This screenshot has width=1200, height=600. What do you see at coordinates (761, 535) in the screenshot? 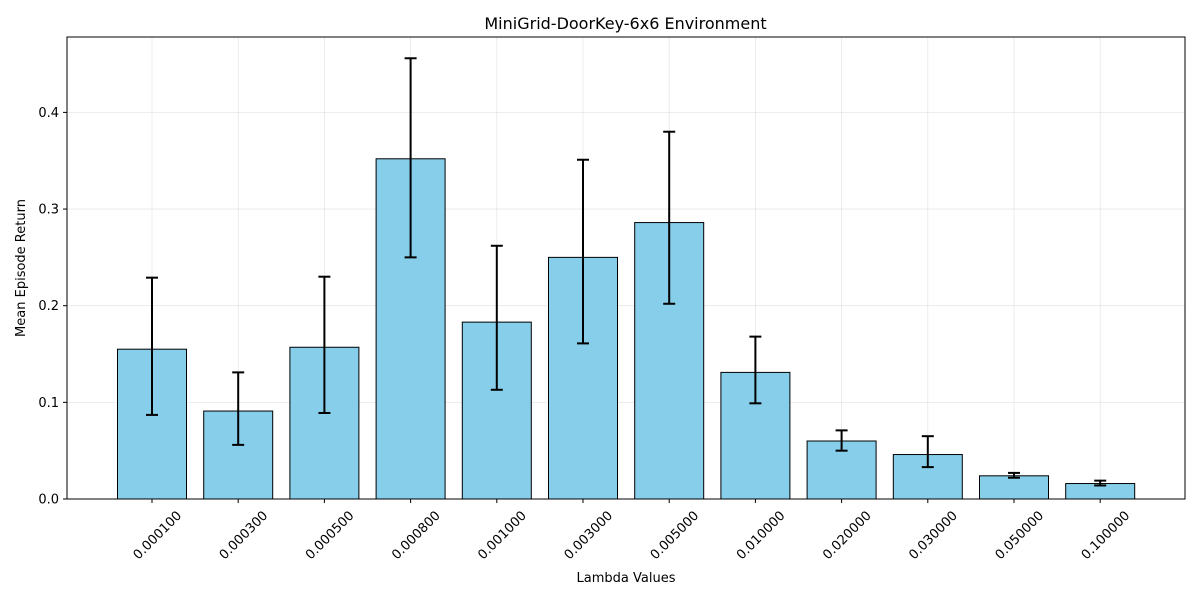
I see `x-tick-label: 0.010000` at bounding box center [761, 535].